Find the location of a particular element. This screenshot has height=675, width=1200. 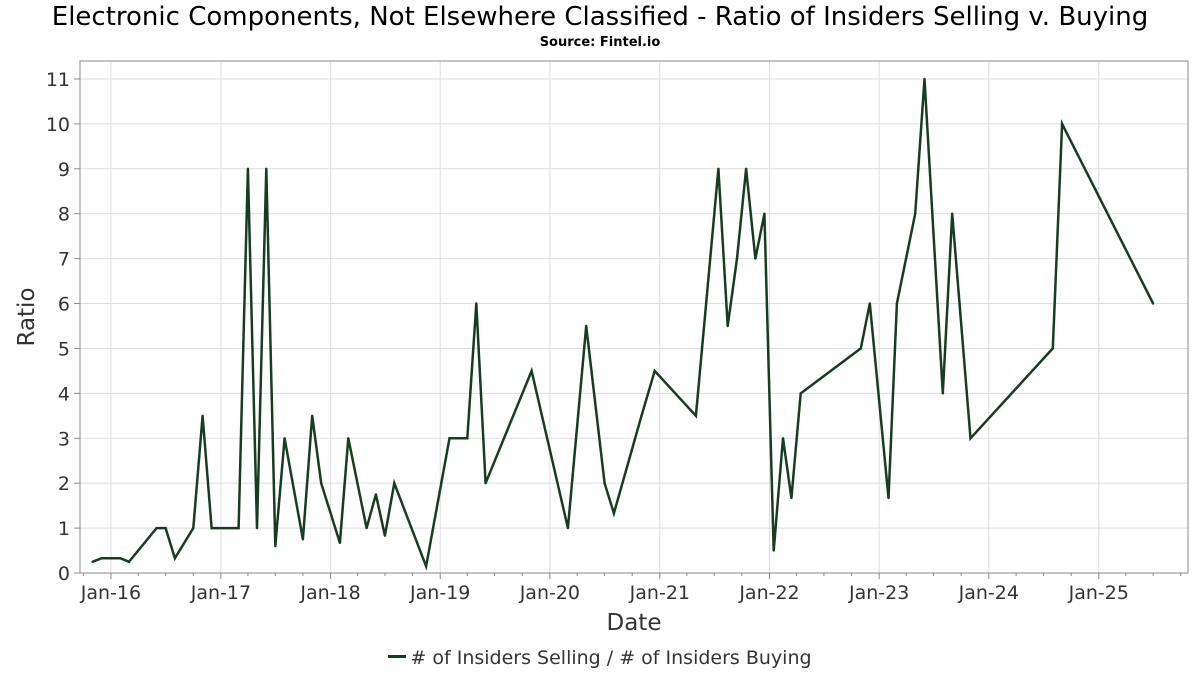

x-tick-label: Jan-20 is located at coordinates (549, 593).